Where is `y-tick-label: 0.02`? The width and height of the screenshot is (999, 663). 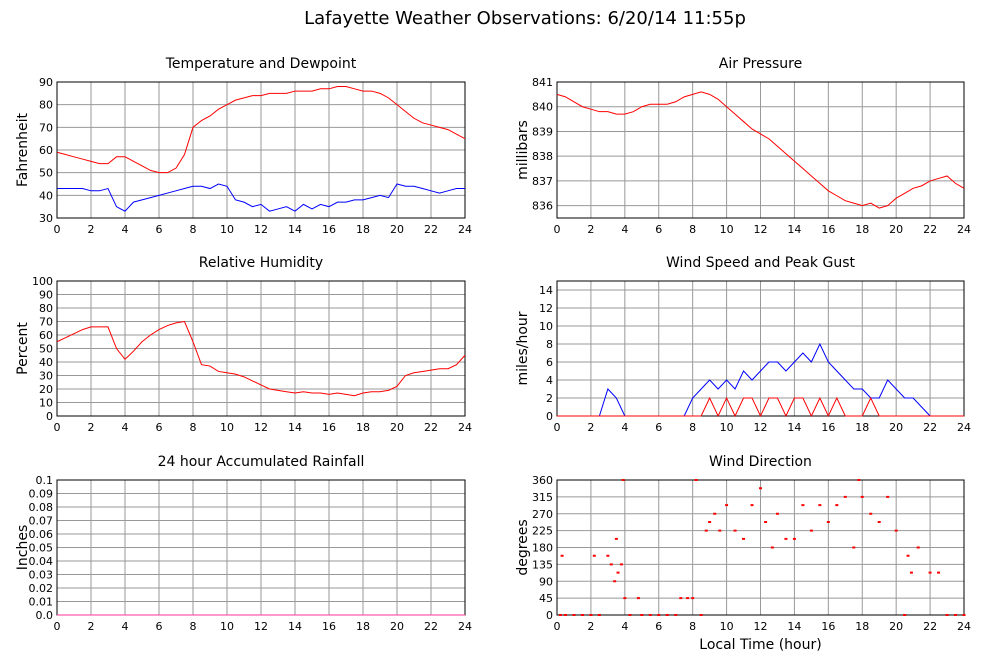 y-tick-label: 0.02 is located at coordinates (41, 588).